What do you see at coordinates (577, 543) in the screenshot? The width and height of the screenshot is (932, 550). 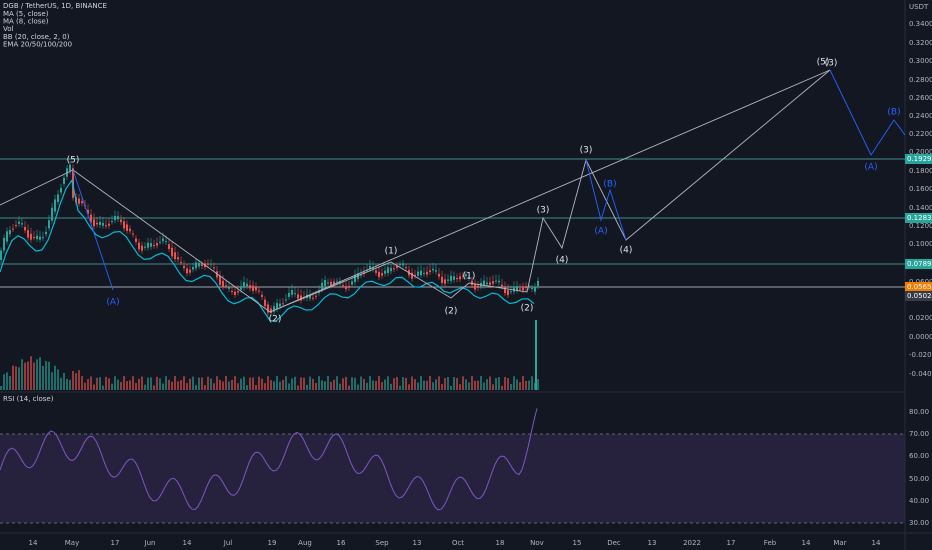 I see `time-label: 15` at bounding box center [577, 543].